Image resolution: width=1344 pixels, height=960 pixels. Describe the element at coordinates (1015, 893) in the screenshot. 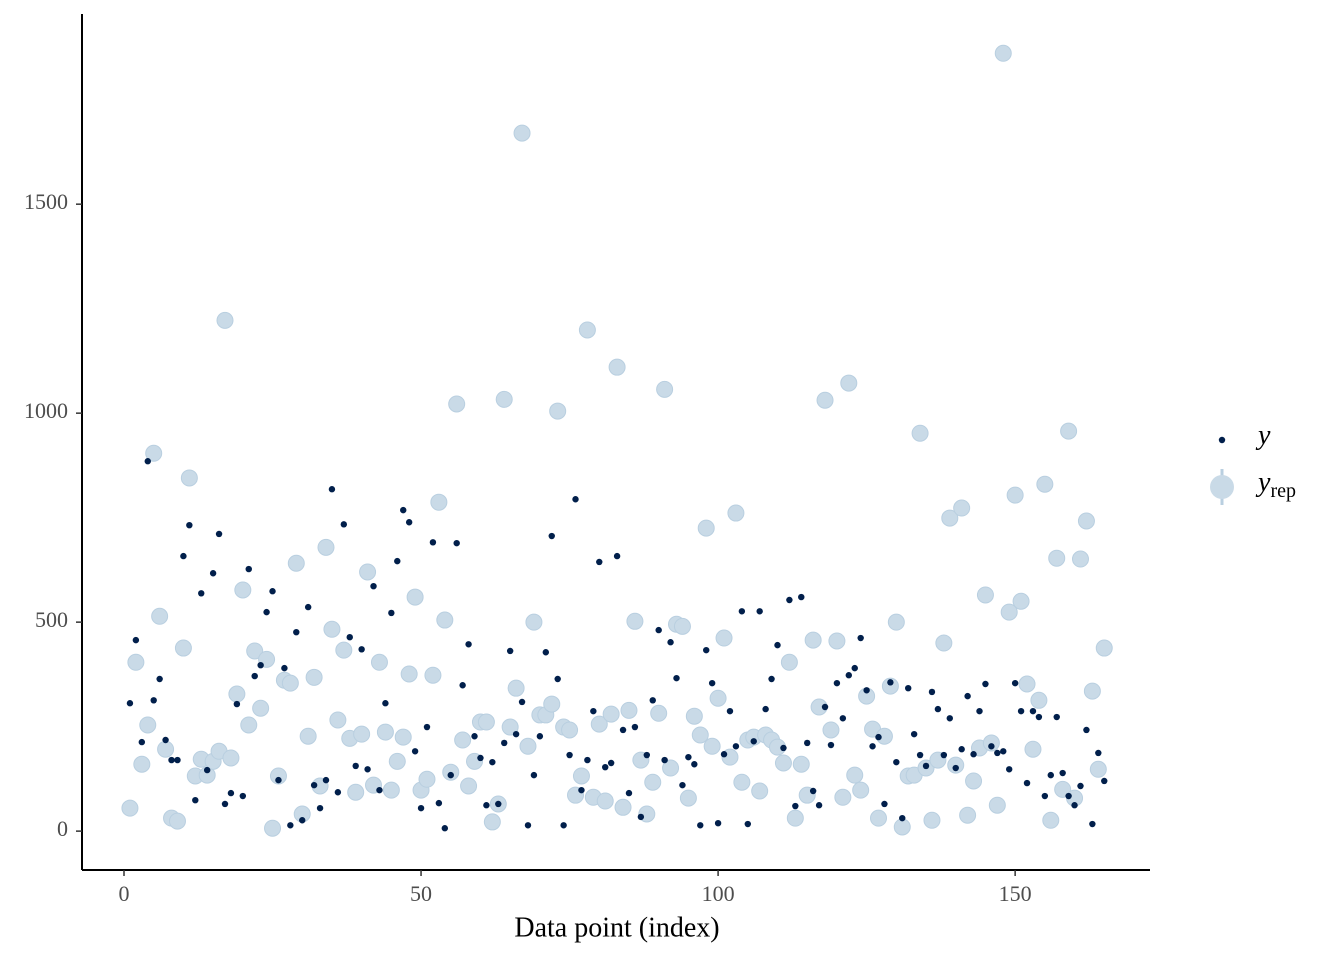

I see `x-tick-label: 150` at that location.